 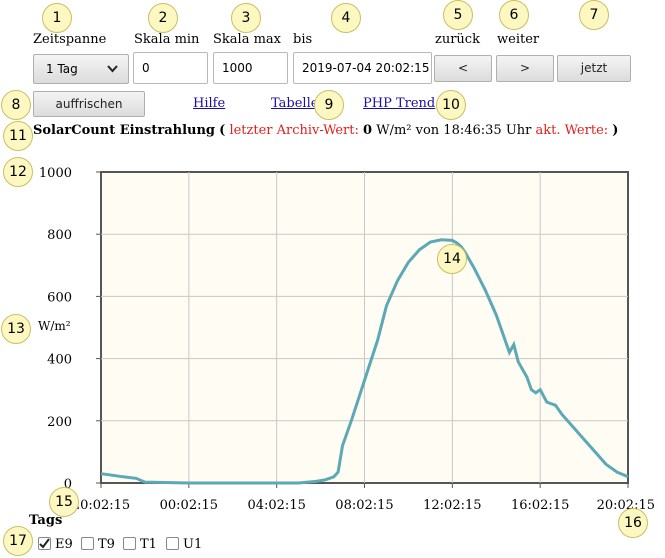 I want to click on marker-12: 12, so click(x=18, y=172).